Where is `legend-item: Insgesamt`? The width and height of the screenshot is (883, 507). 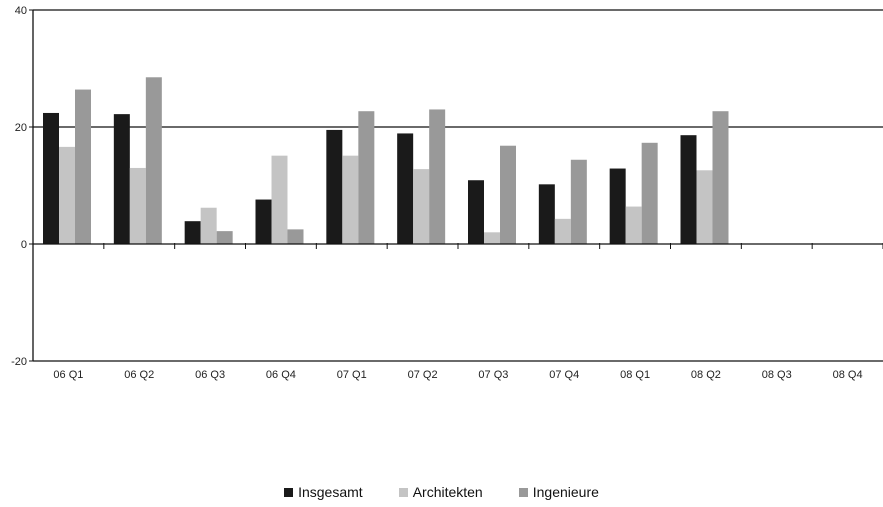 legend-item: Insgesamt is located at coordinates (323, 492).